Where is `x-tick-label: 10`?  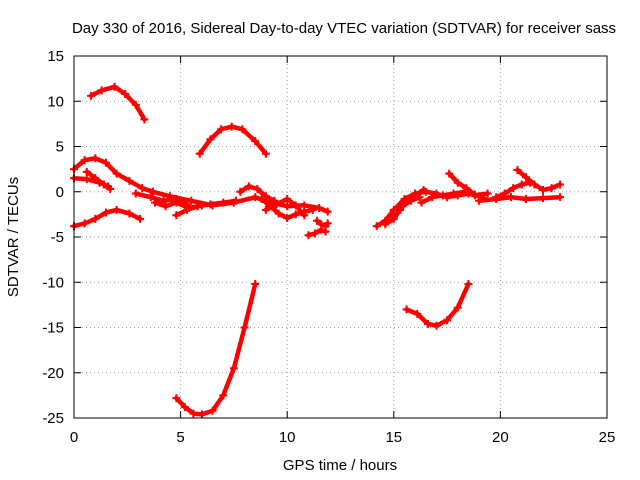
x-tick-label: 10 is located at coordinates (287, 437).